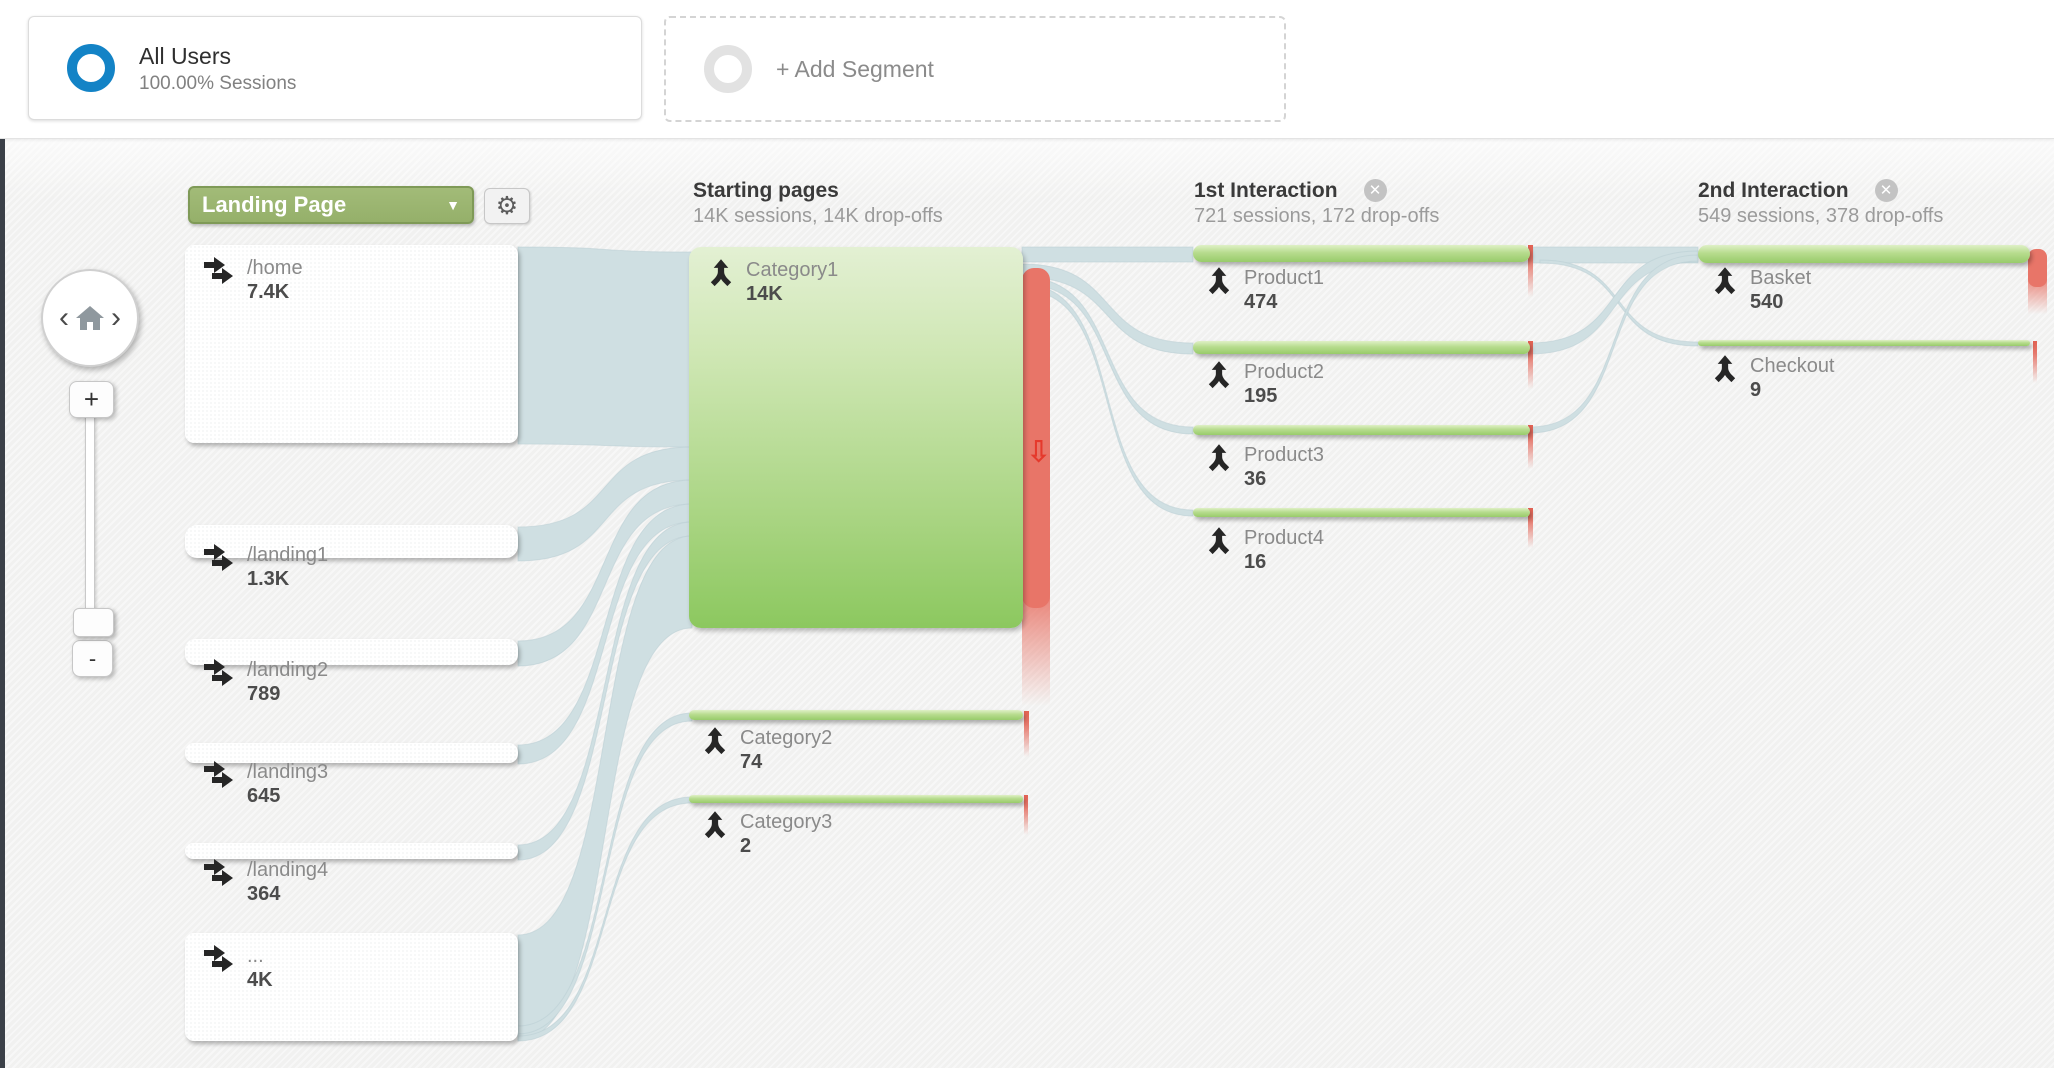  What do you see at coordinates (1772, 378) in the screenshot?
I see `node-checkout-label: Checkout 9` at bounding box center [1772, 378].